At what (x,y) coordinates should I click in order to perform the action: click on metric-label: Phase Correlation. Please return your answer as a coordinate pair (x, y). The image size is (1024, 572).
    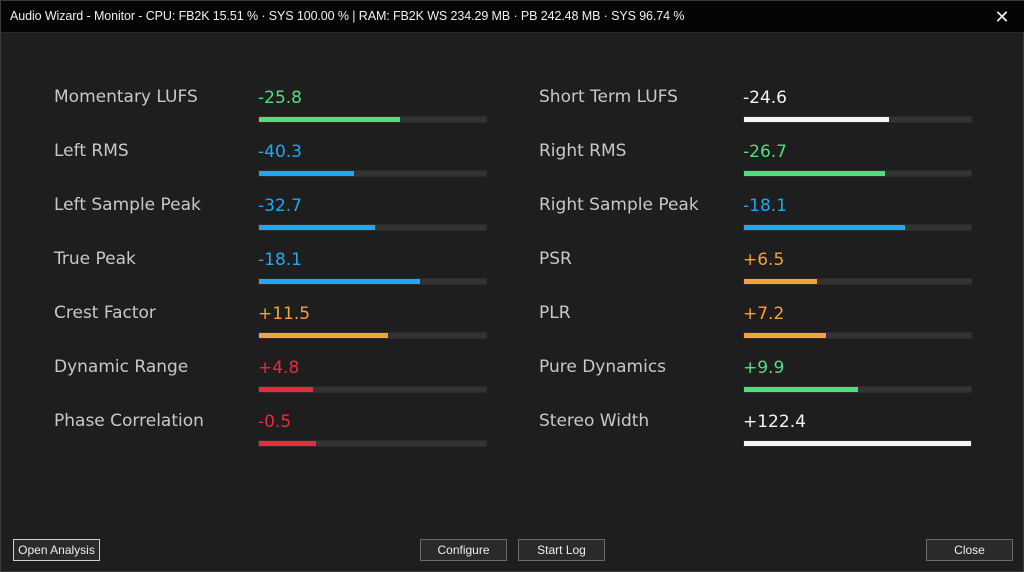
    Looking at the image, I should click on (129, 421).